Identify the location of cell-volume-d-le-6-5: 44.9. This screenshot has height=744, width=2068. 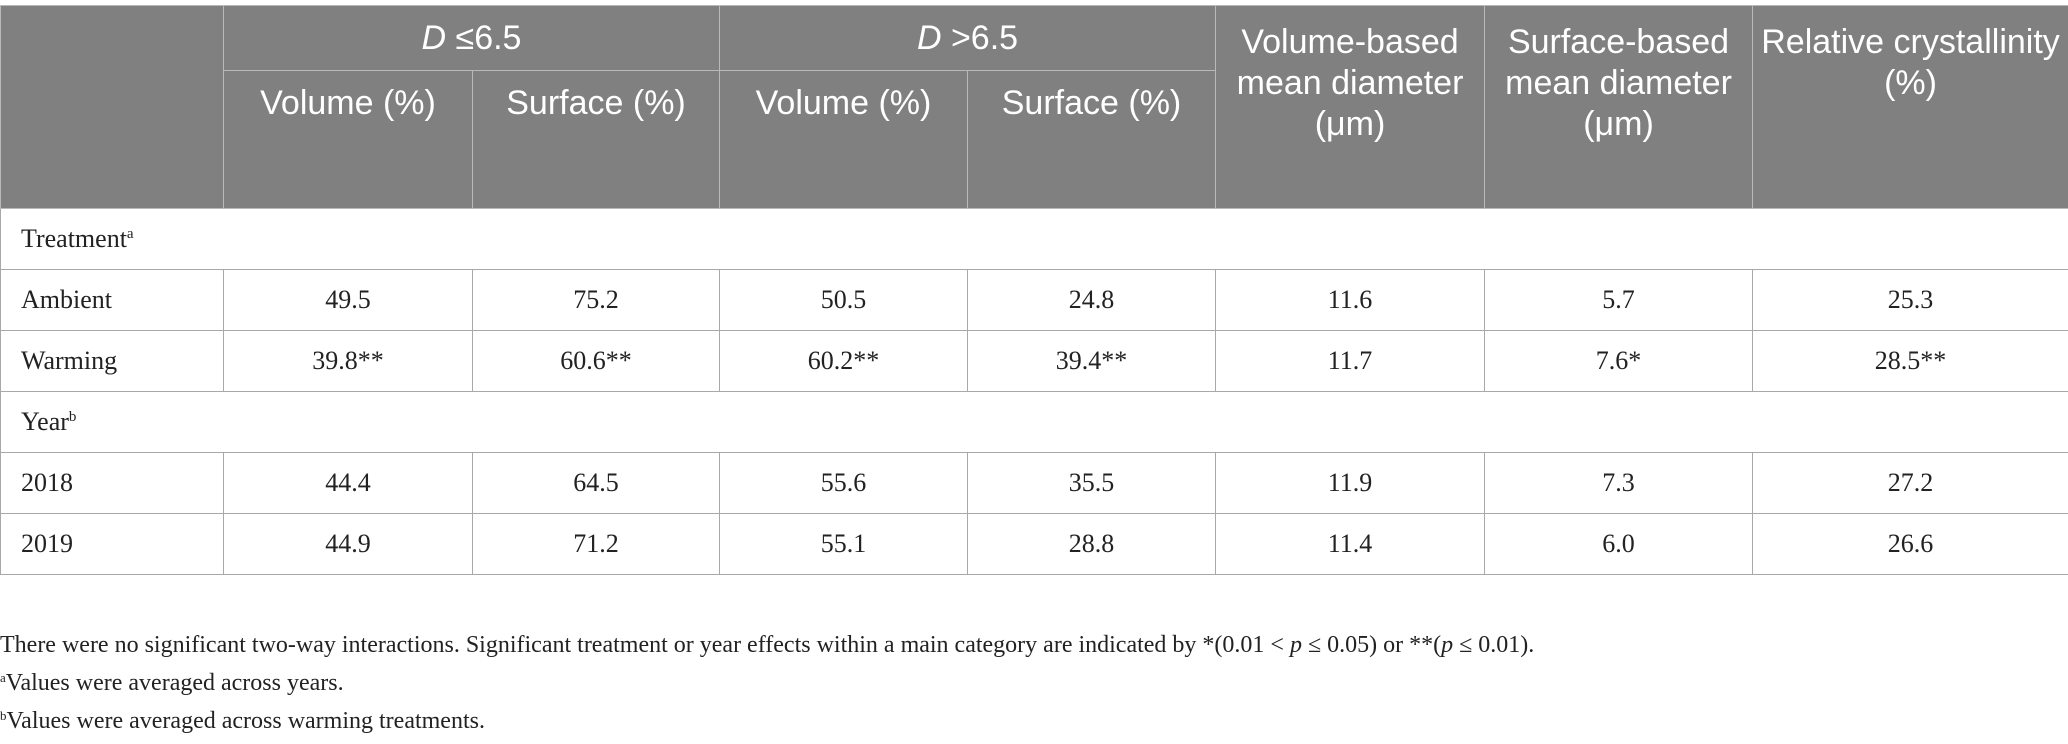
(348, 544).